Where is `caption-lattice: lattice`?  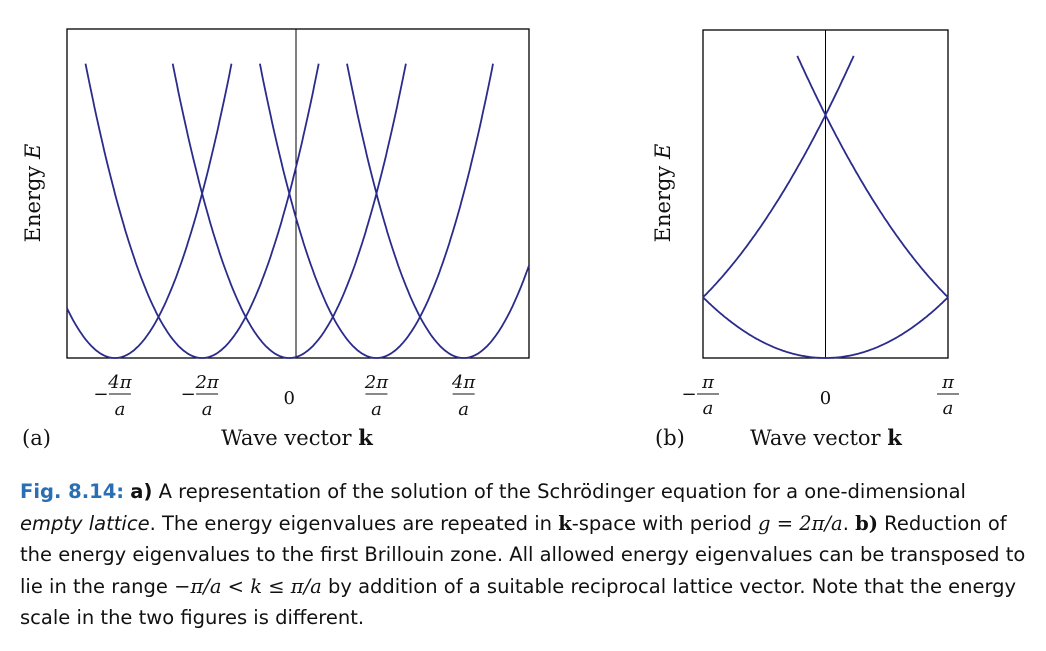
caption-lattice: lattice is located at coordinates (119, 523).